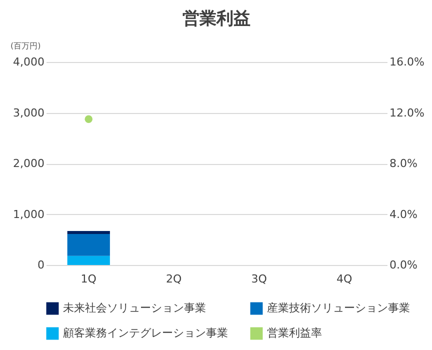 The height and width of the screenshot is (350, 432). What do you see at coordinates (145, 333) in the screenshot?
I see `legend-label: 顧客業務インテグレーション事業` at bounding box center [145, 333].